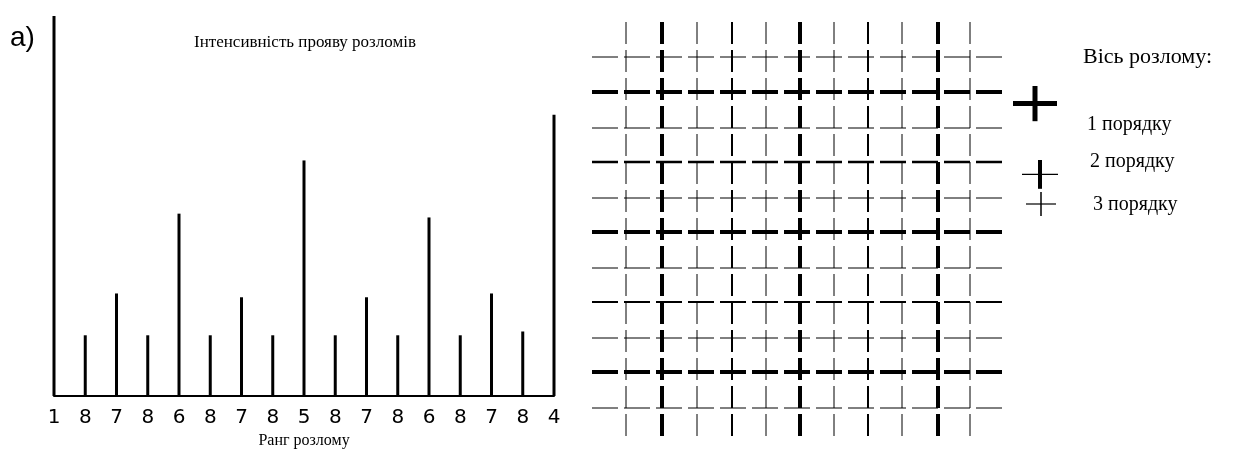 This screenshot has width=1248, height=452. Describe the element at coordinates (1129, 123) in the screenshot. I see `text: 1 порядку` at that location.